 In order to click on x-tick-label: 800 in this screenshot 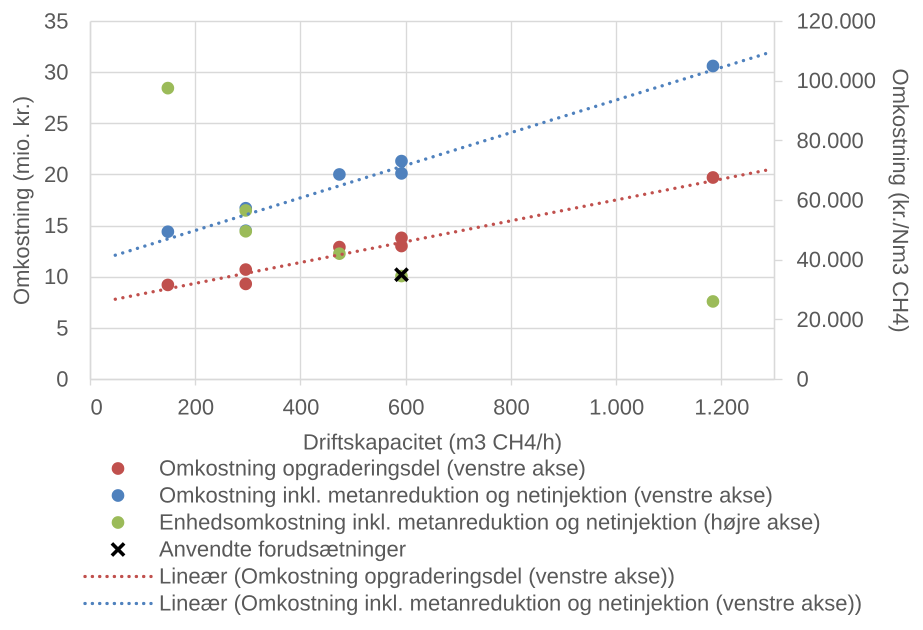, I will do `click(511, 407)`.